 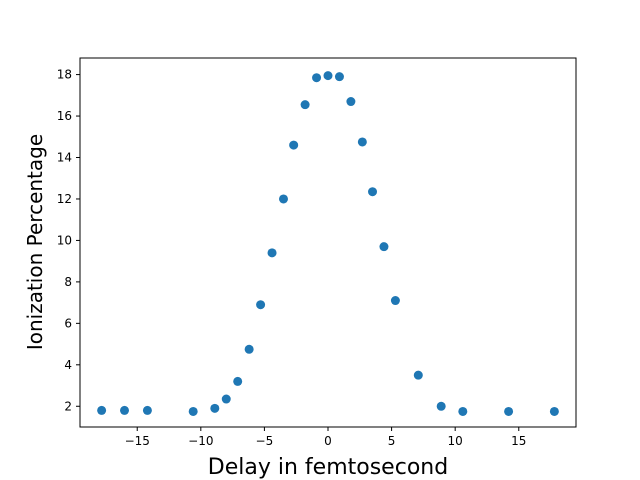 What do you see at coordinates (137, 441) in the screenshot?
I see `x-tick-label: −15` at bounding box center [137, 441].